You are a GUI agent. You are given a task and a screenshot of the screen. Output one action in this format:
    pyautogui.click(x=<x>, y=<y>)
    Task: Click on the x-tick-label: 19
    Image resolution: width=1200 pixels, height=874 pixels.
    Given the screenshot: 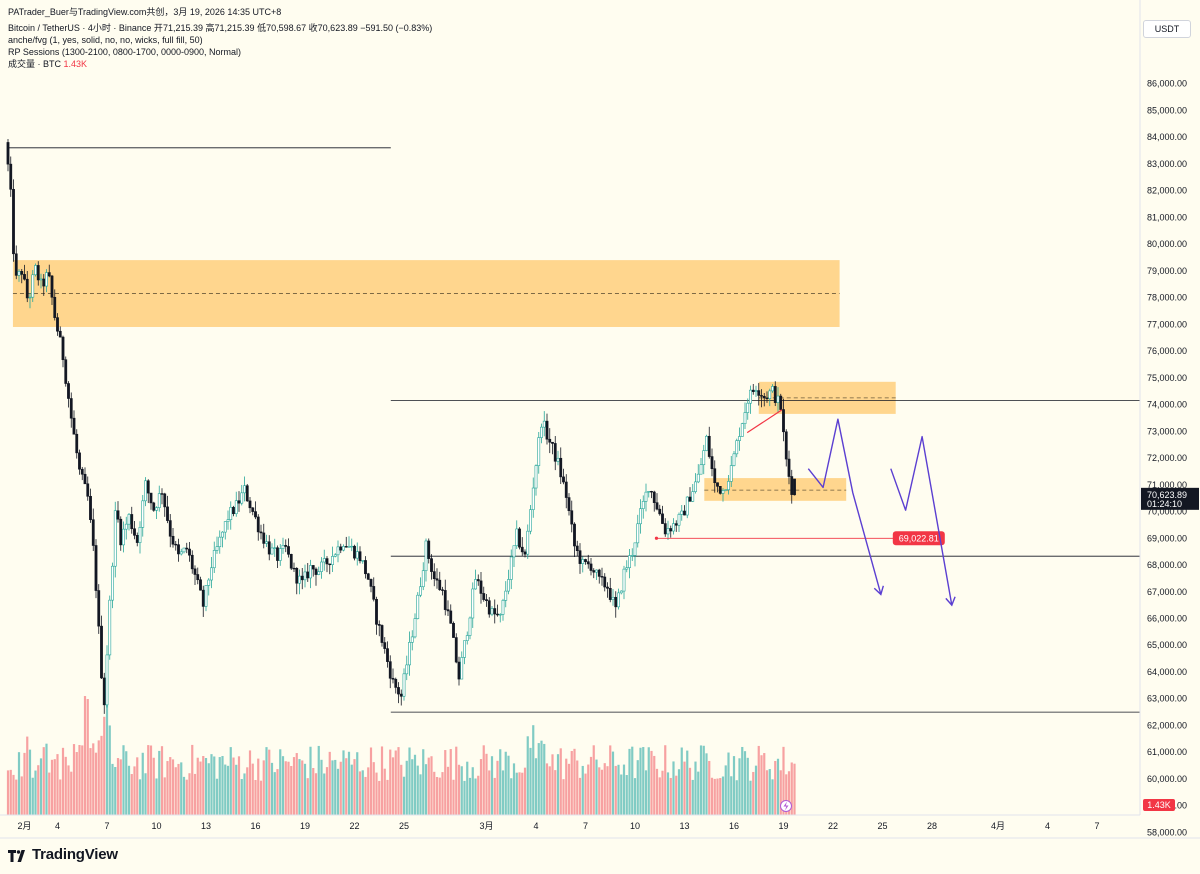 What is the action you would take?
    pyautogui.click(x=783, y=826)
    